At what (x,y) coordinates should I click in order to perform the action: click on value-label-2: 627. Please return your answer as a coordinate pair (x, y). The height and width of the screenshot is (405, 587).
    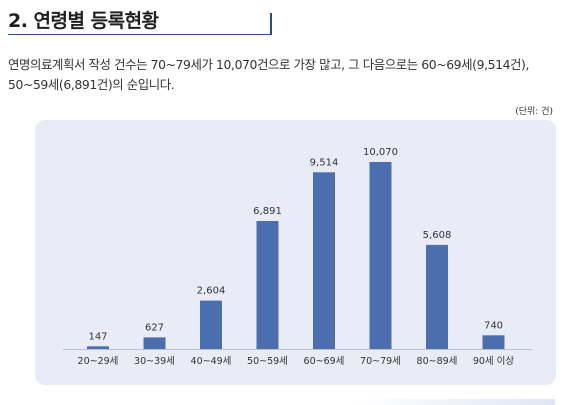
    Looking at the image, I should click on (154, 327).